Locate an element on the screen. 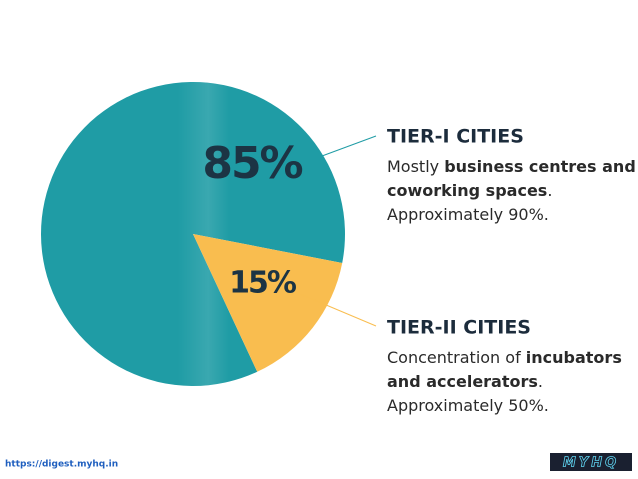 Image resolution: width=638 pixels, height=479 pixels. description-run: business centres and is located at coordinates (540, 166).